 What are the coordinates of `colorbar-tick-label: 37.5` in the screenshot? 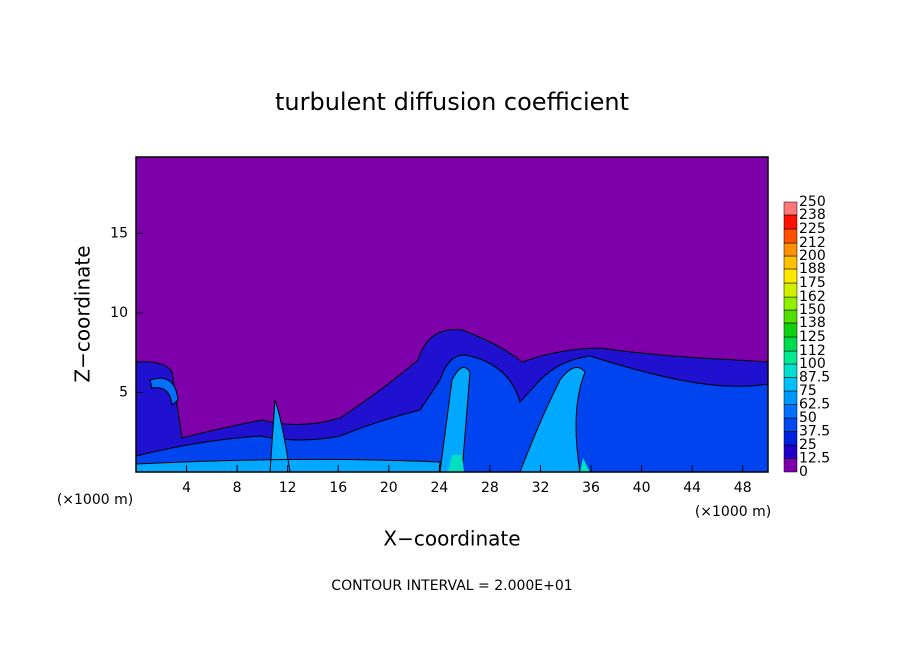 It's located at (814, 432).